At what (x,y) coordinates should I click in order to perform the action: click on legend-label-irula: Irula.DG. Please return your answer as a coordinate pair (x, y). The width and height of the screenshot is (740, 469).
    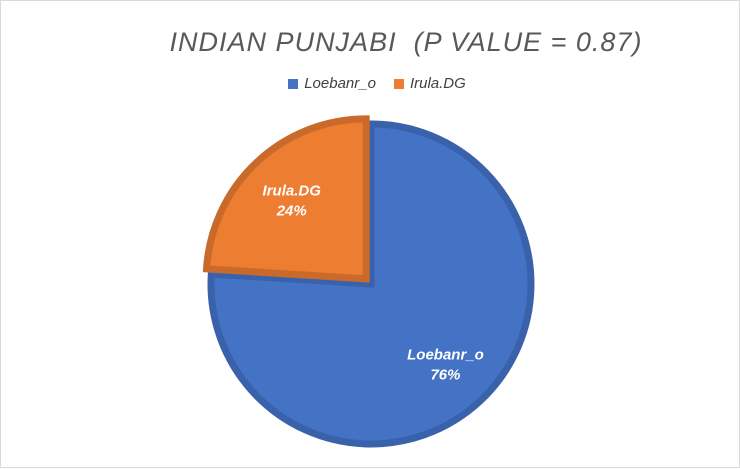
    Looking at the image, I should click on (437, 83).